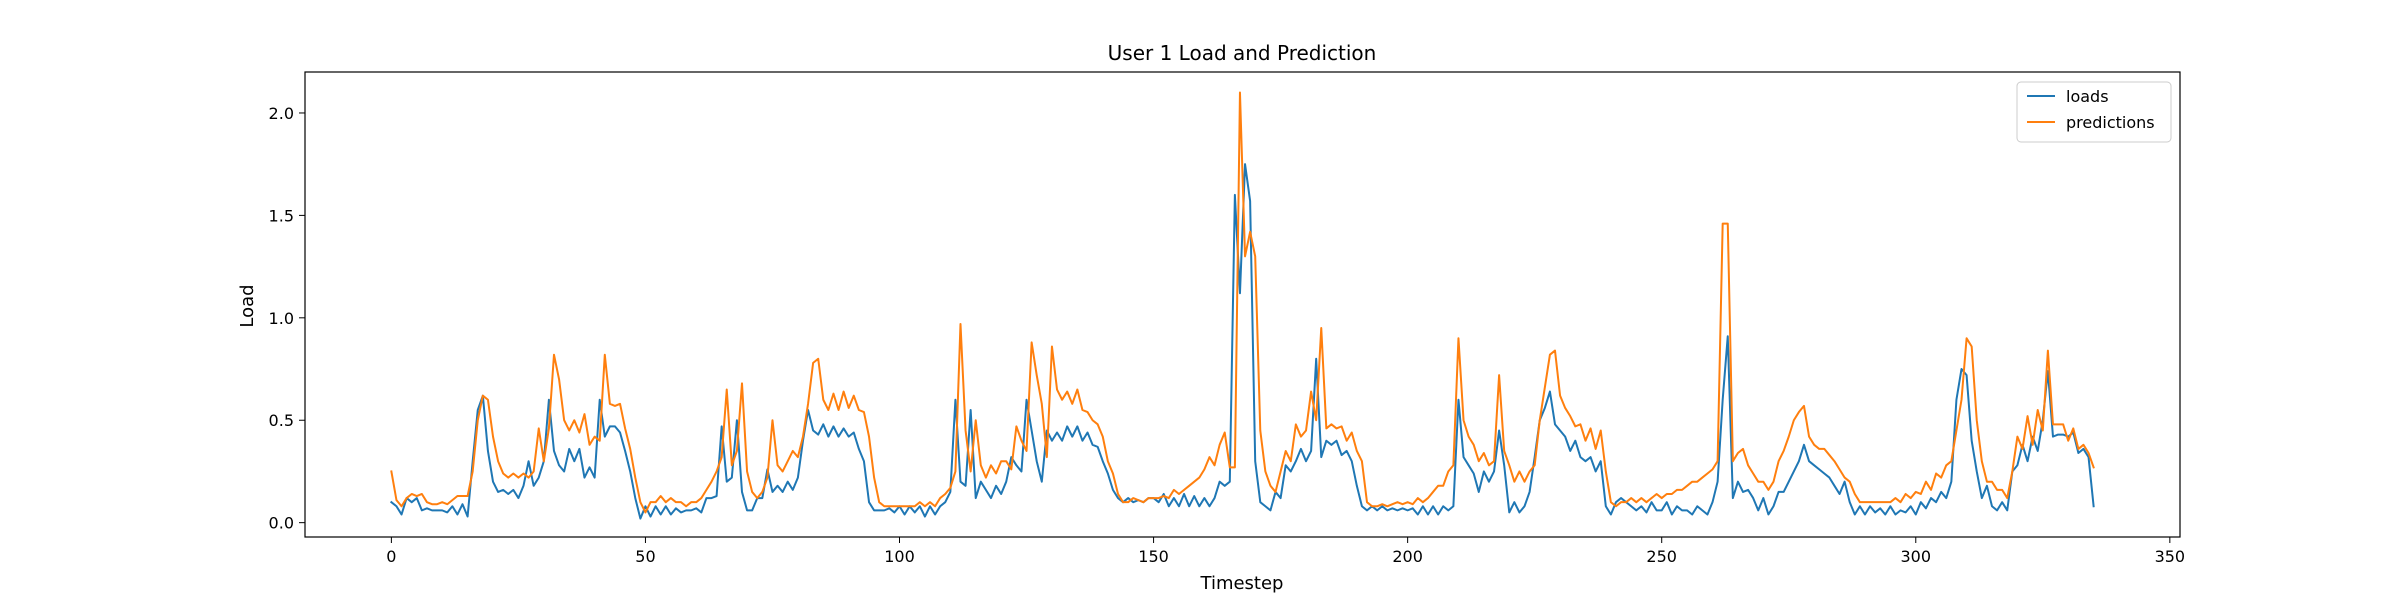  What do you see at coordinates (2110, 122) in the screenshot?
I see `legend-label-predictions: predictions` at bounding box center [2110, 122].